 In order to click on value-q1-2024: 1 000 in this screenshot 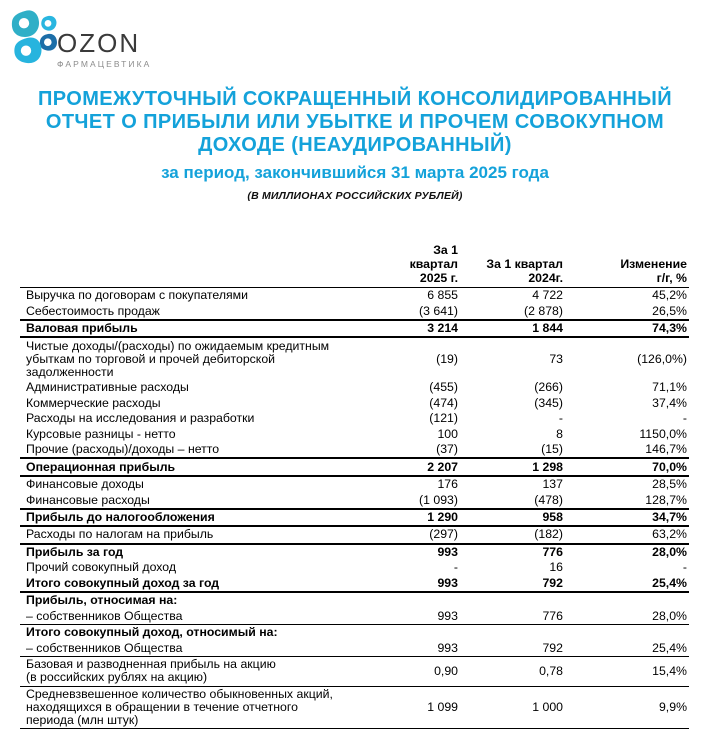, I will do `click(514, 708)`.